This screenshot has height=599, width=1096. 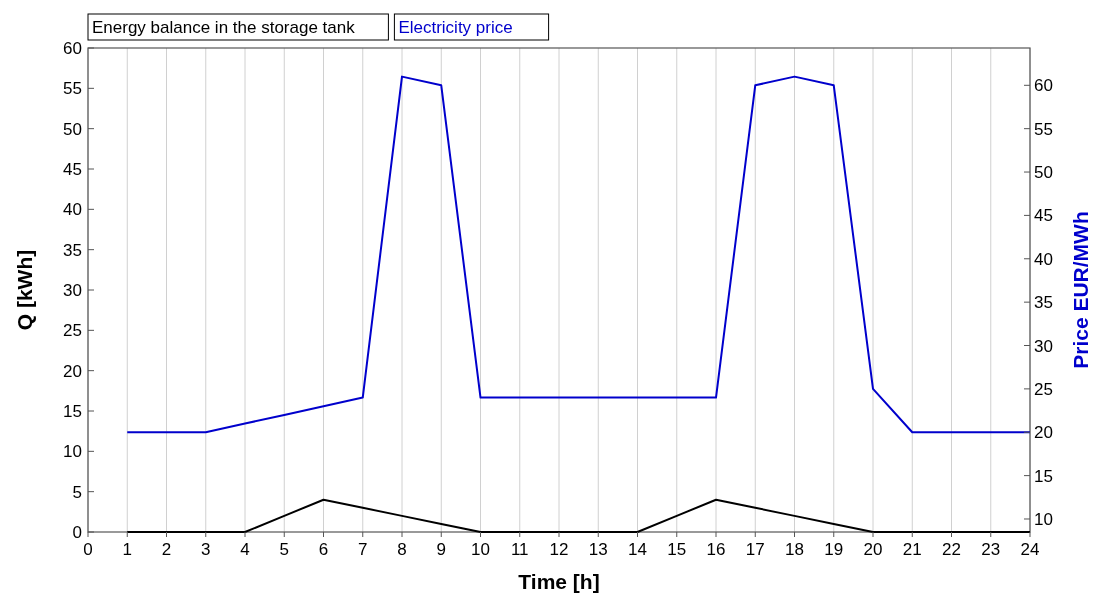 I want to click on x-tick-label: 22, so click(x=951, y=549).